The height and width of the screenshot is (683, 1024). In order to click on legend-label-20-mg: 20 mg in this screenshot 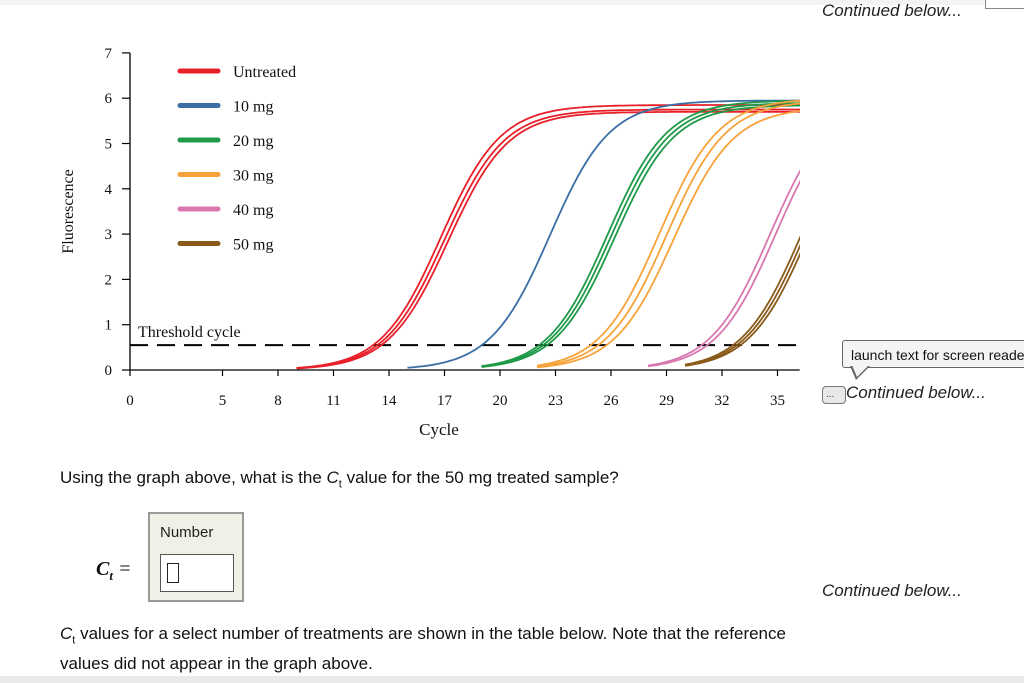, I will do `click(253, 141)`.